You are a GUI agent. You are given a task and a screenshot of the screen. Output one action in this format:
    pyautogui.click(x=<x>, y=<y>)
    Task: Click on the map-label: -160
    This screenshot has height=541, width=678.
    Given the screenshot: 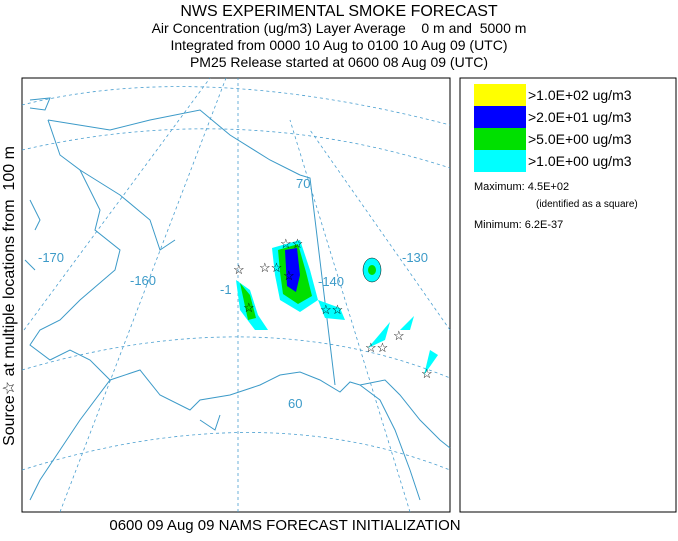 What is the action you would take?
    pyautogui.click(x=143, y=280)
    